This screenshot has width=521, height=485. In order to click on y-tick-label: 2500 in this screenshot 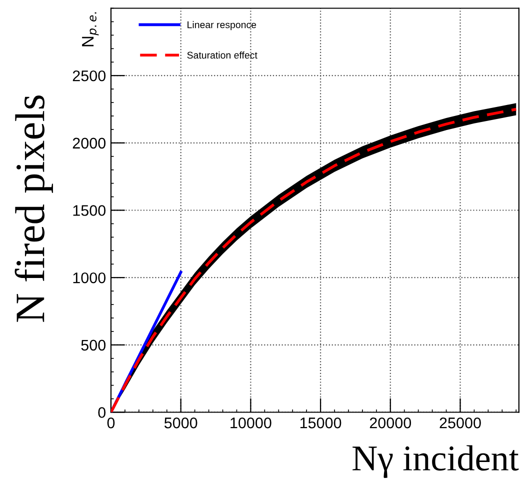, I will do `click(89, 76)`.